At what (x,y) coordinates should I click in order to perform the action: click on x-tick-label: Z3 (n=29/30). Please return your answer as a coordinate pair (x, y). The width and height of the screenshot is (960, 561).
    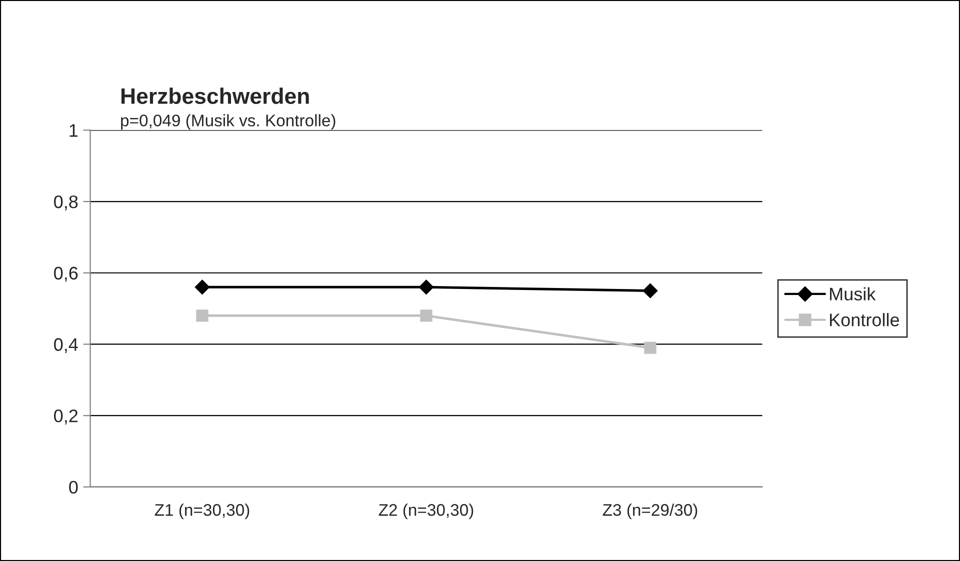
    Looking at the image, I should click on (650, 512).